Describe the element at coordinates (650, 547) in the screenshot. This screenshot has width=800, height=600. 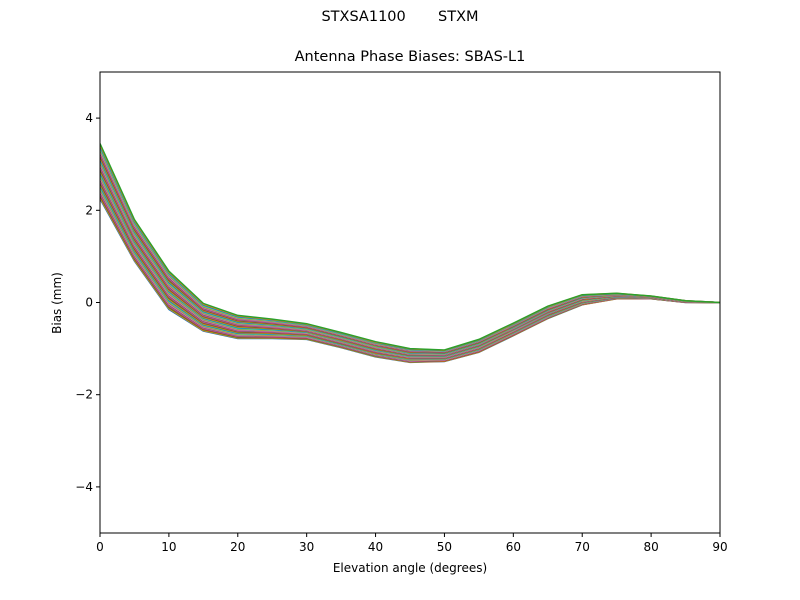
I see `x-tick-label: 80` at that location.